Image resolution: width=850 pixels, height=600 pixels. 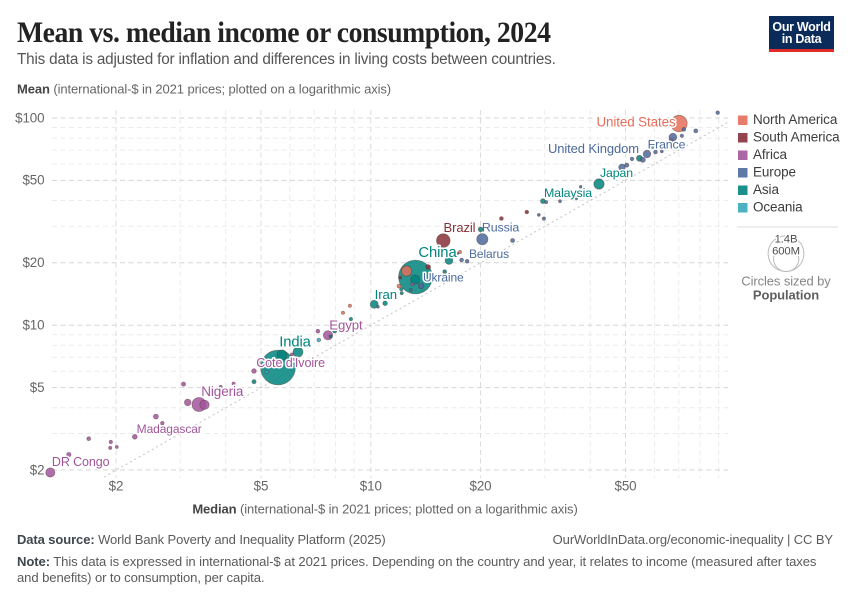 I want to click on svg-text: United States, so click(x=635, y=122).